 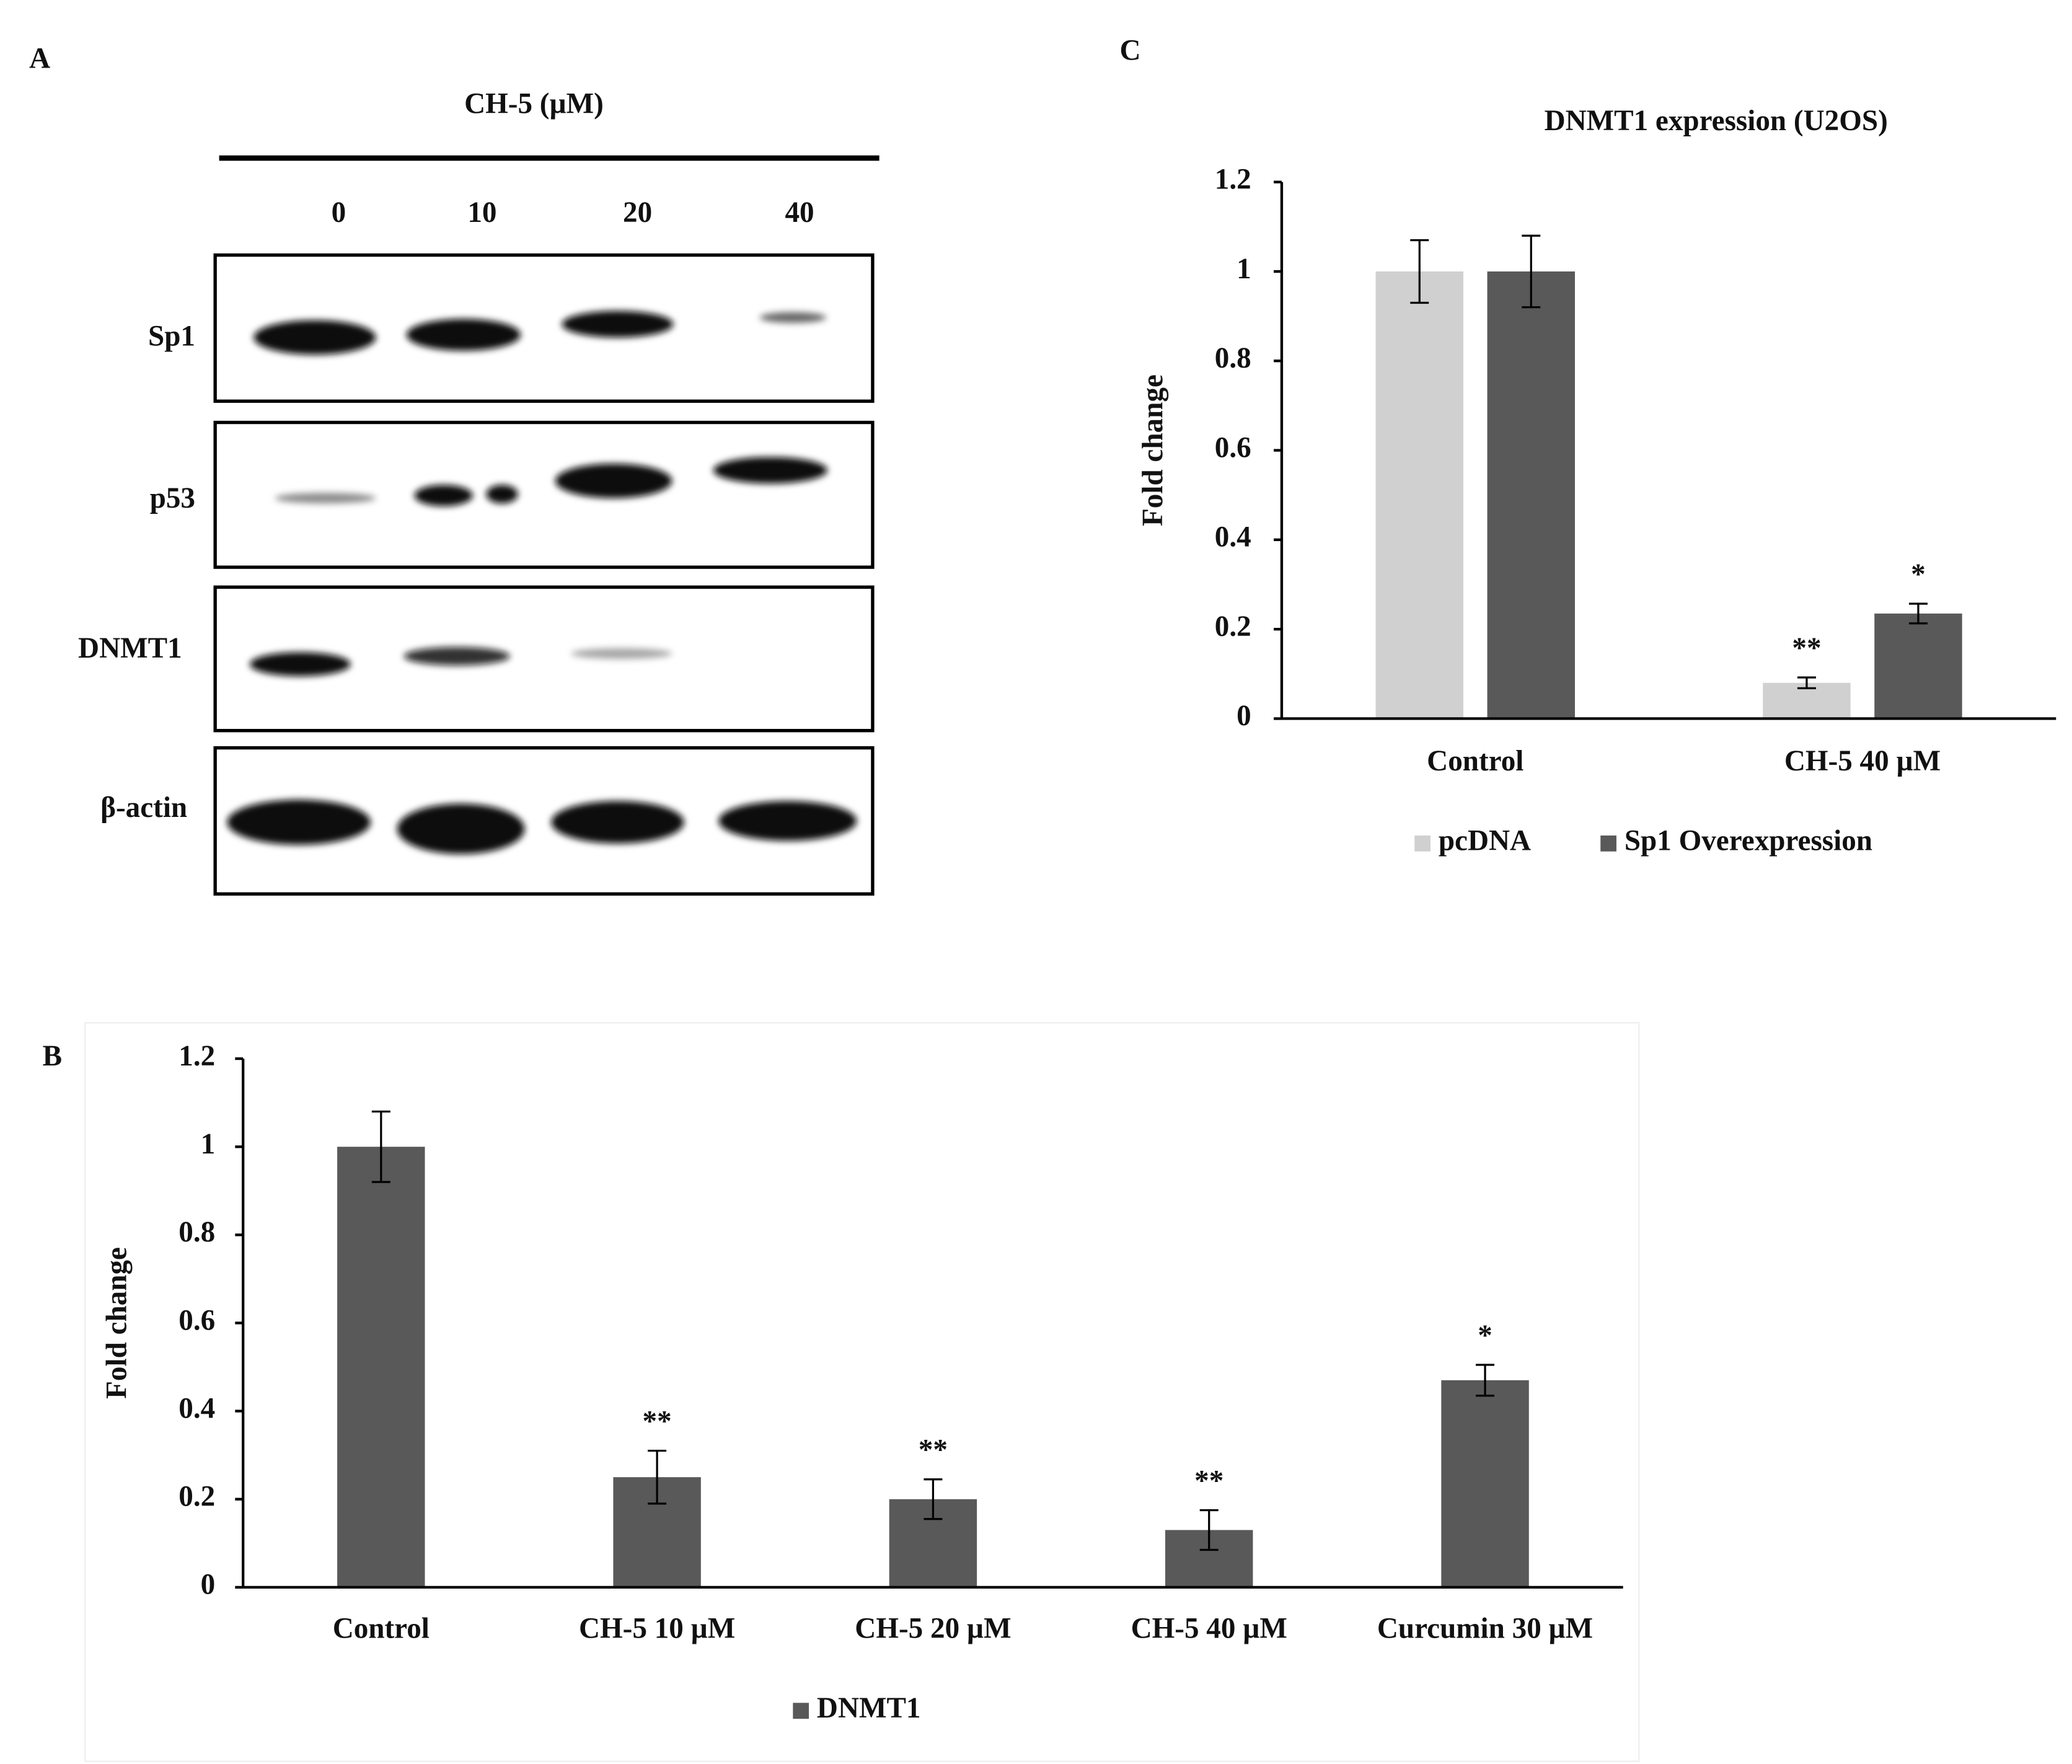 What do you see at coordinates (933, 1628) in the screenshot?
I see `x-tick-label: CH-5 20 µM` at bounding box center [933, 1628].